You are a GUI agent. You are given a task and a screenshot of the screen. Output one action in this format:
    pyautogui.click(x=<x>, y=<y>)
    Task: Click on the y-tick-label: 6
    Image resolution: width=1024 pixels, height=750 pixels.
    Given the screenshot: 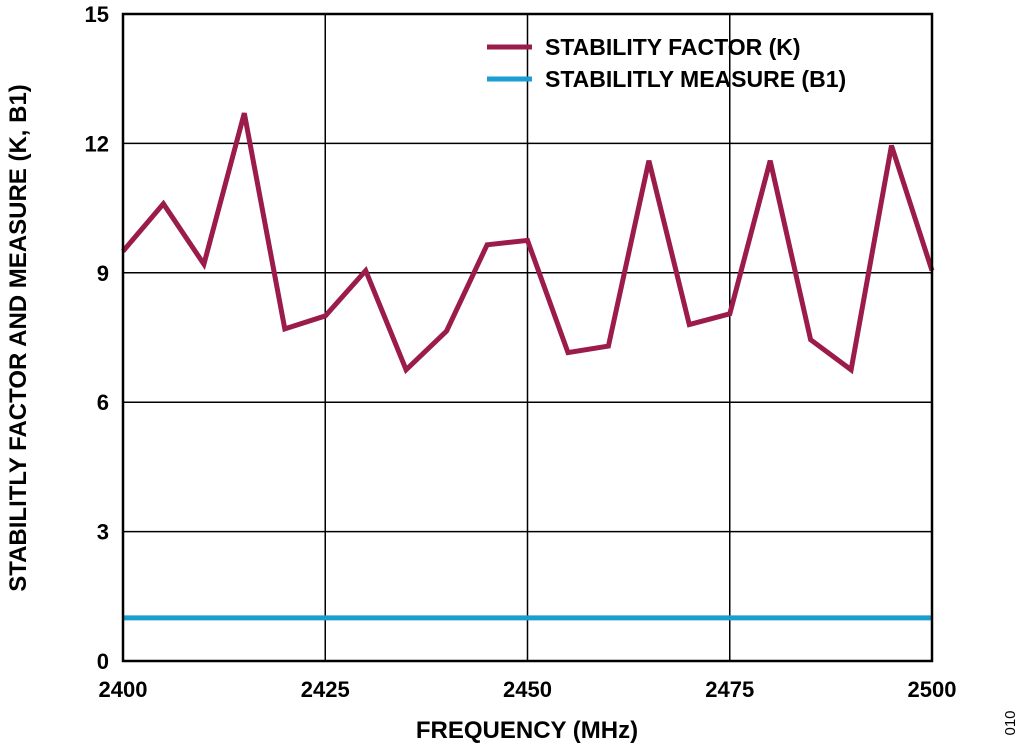 What is the action you would take?
    pyautogui.click(x=103, y=402)
    